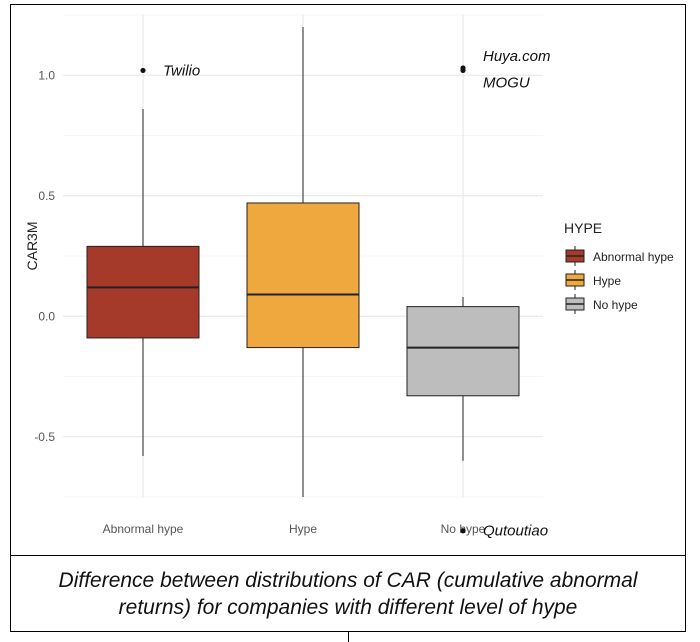  Describe the element at coordinates (463, 351) in the screenshot. I see `box-no-hype` at that location.